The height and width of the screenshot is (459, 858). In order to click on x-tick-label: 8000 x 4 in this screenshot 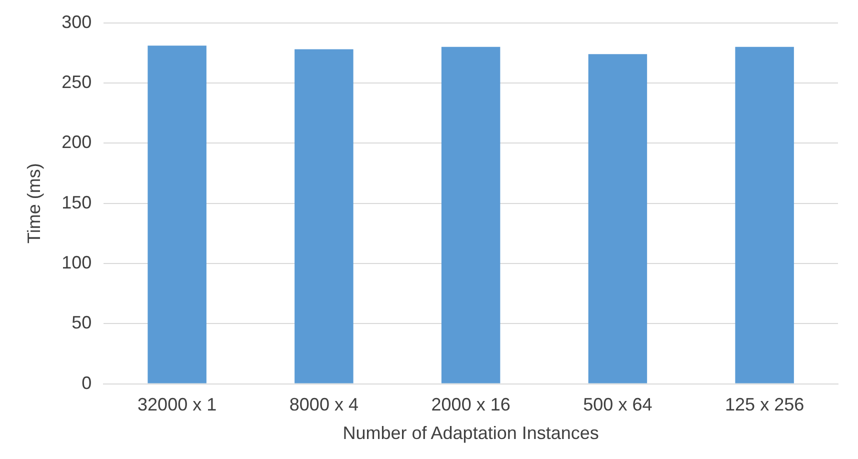, I will do `click(323, 404)`.